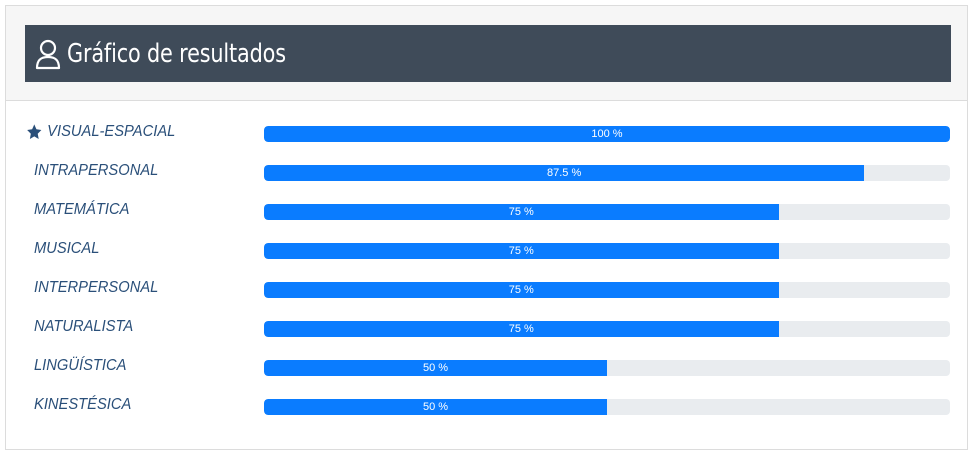 The width and height of the screenshot is (972, 450). I want to click on result-label: NATURALISTA, so click(83, 327).